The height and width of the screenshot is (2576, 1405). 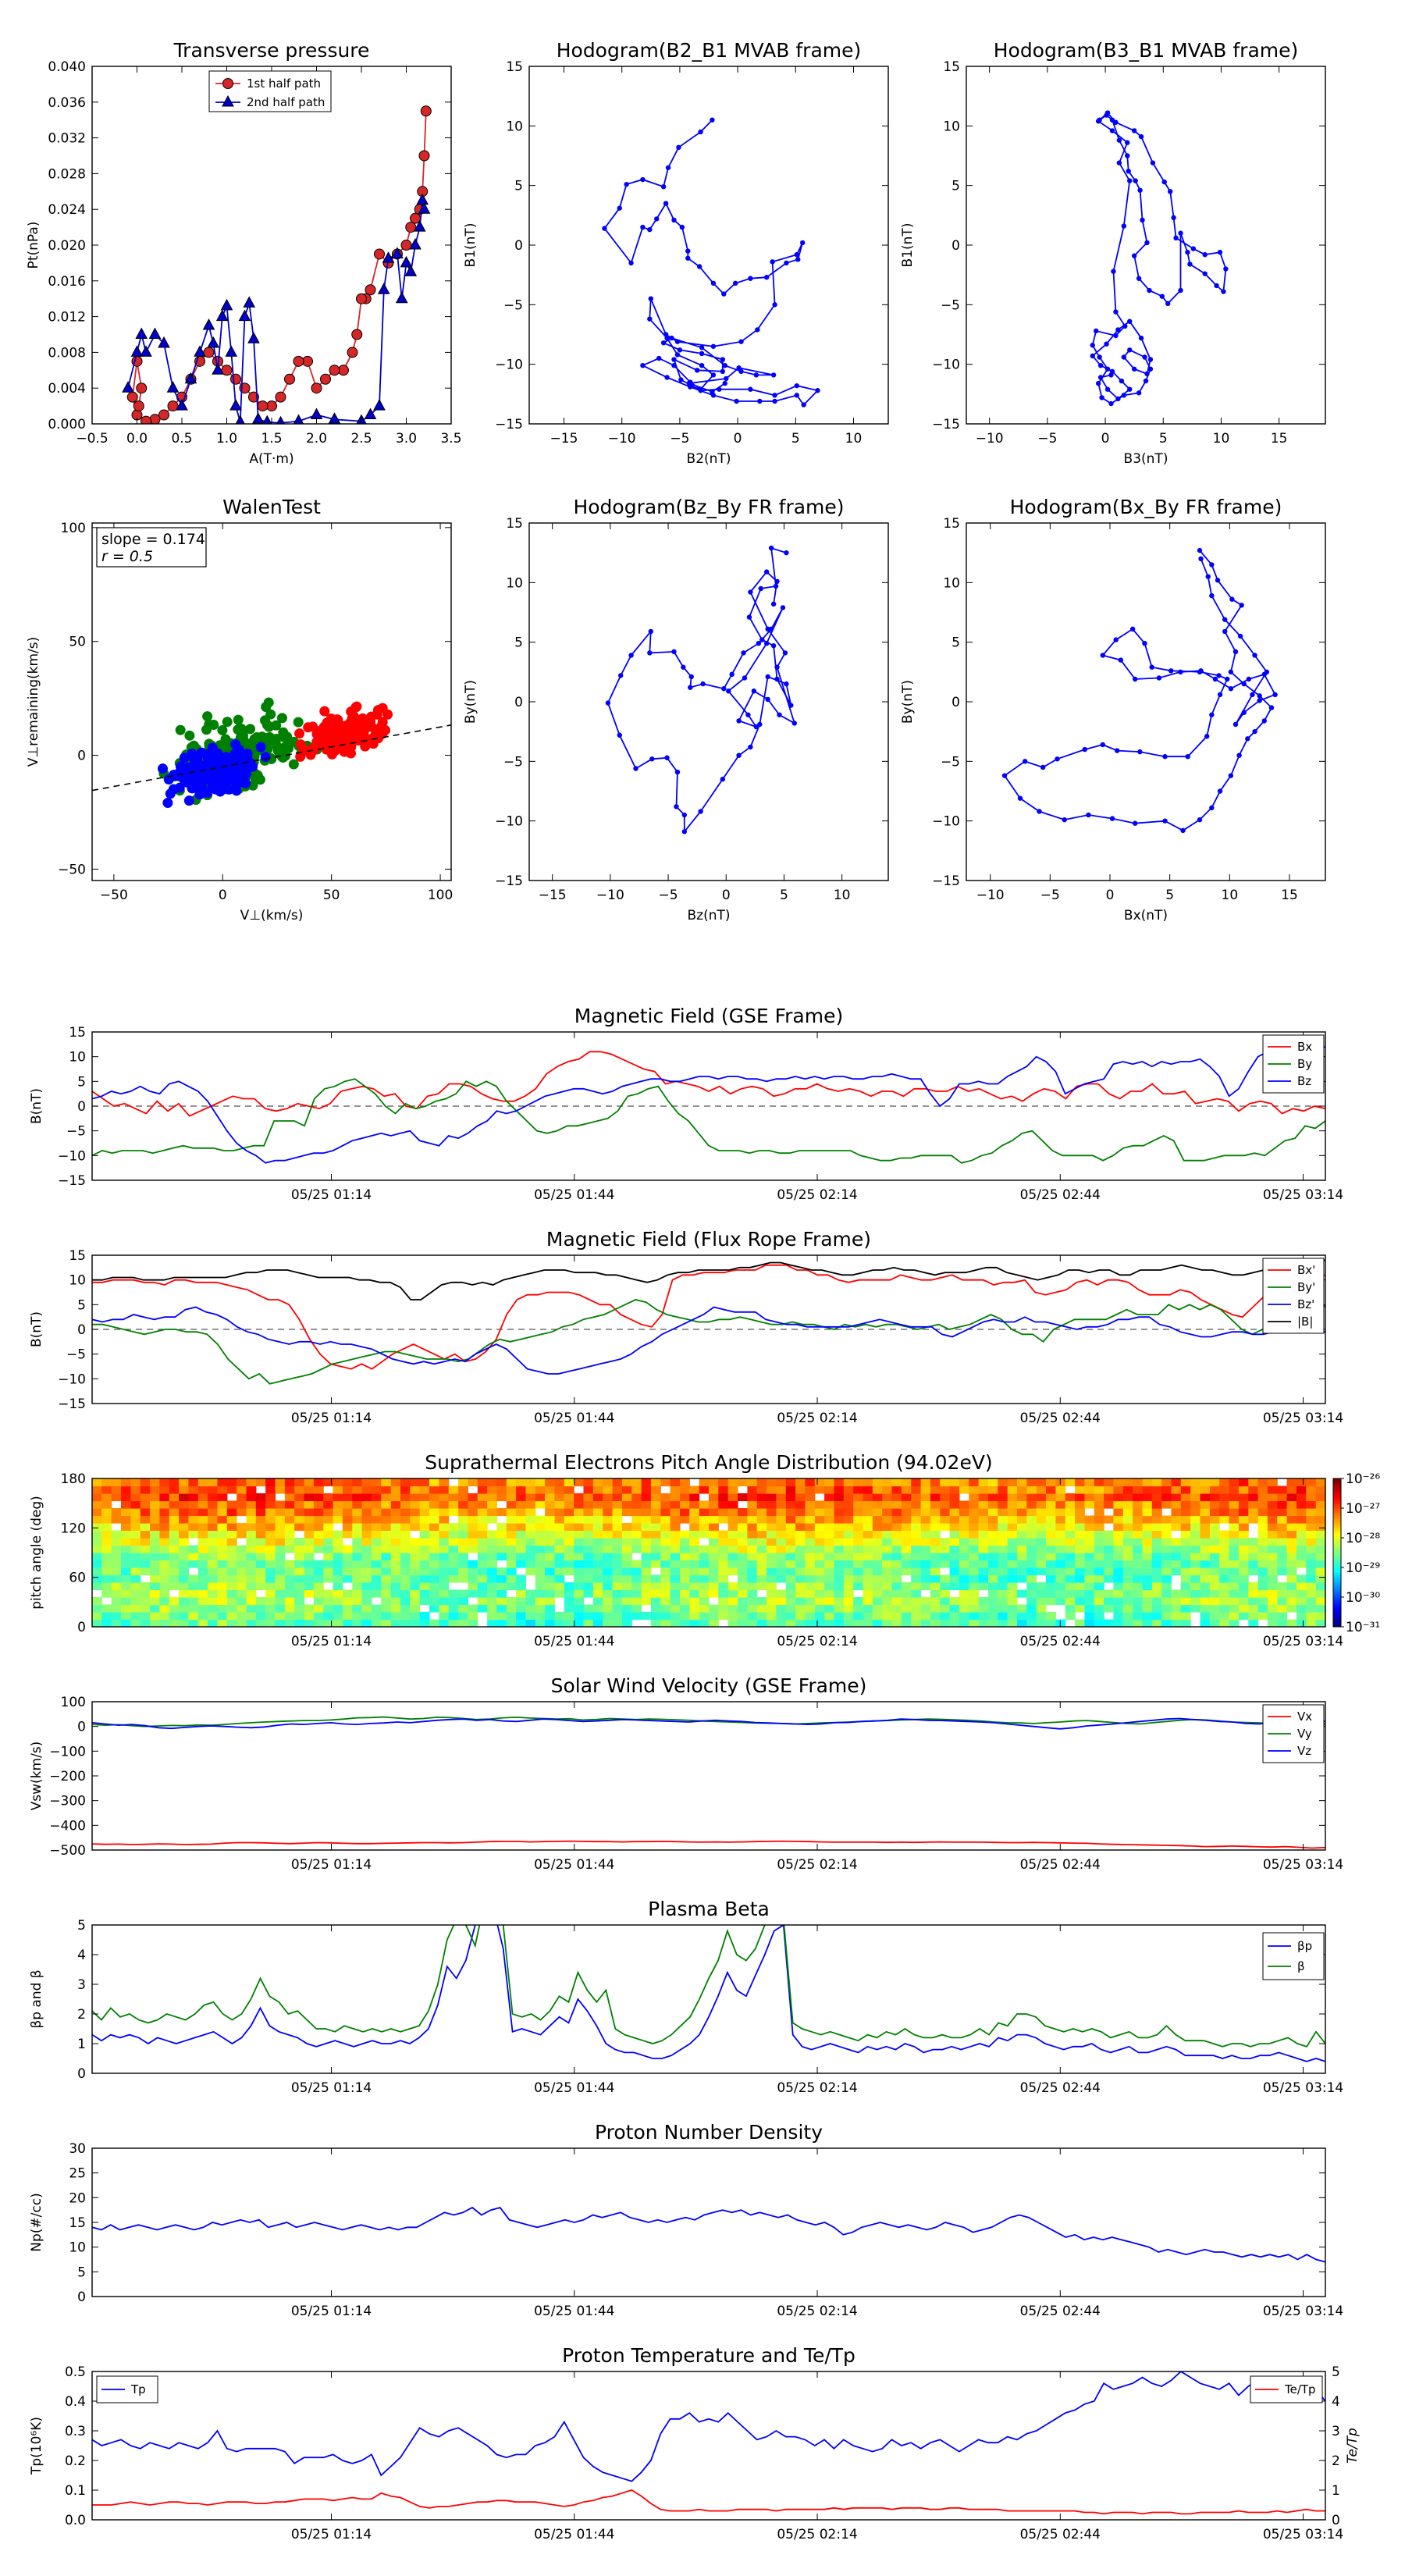 I want to click on y-tick-label: 0.012, so click(x=67, y=318).